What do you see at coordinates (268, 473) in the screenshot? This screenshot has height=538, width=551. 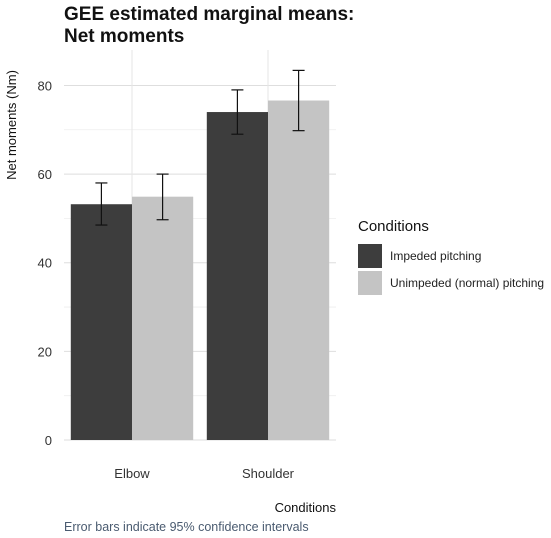 I see `x-tick-label: Shoulder` at bounding box center [268, 473].